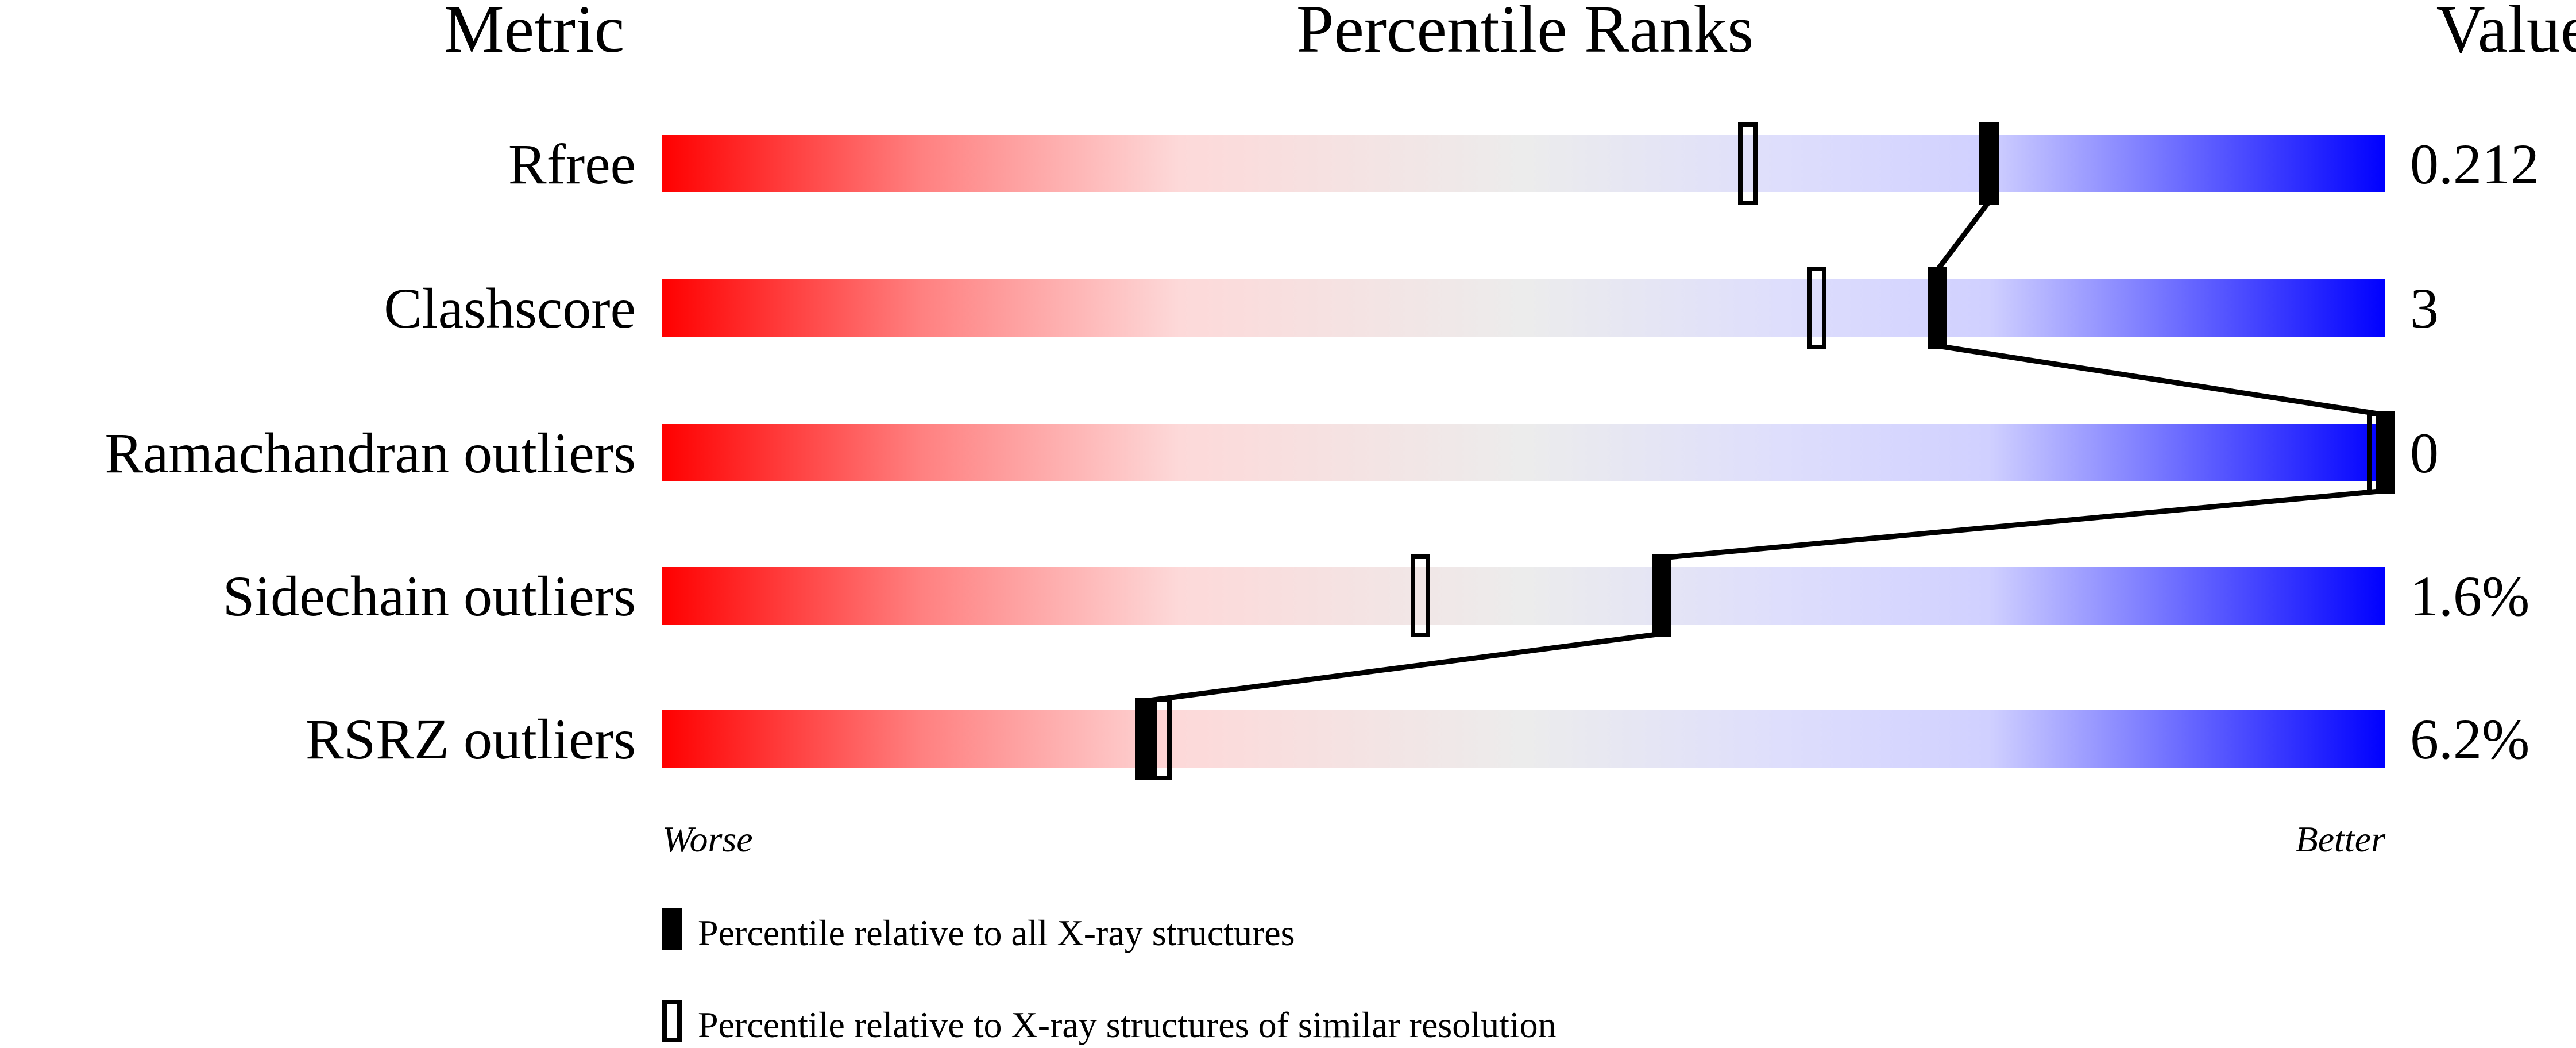 The image size is (2576, 1048). I want to click on header-percentile-ranks: Percentile Ranks, so click(1525, 33).